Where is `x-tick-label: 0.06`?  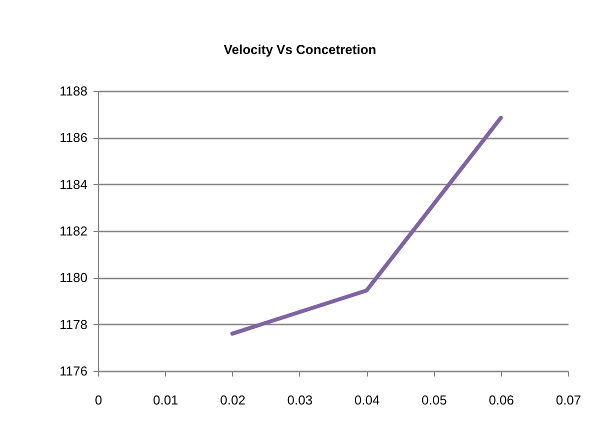
x-tick-label: 0.06 is located at coordinates (501, 400).